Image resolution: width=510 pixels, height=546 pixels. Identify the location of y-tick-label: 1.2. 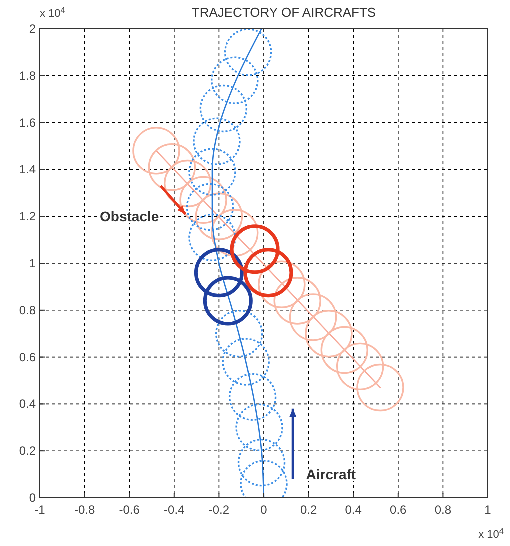
(27, 217).